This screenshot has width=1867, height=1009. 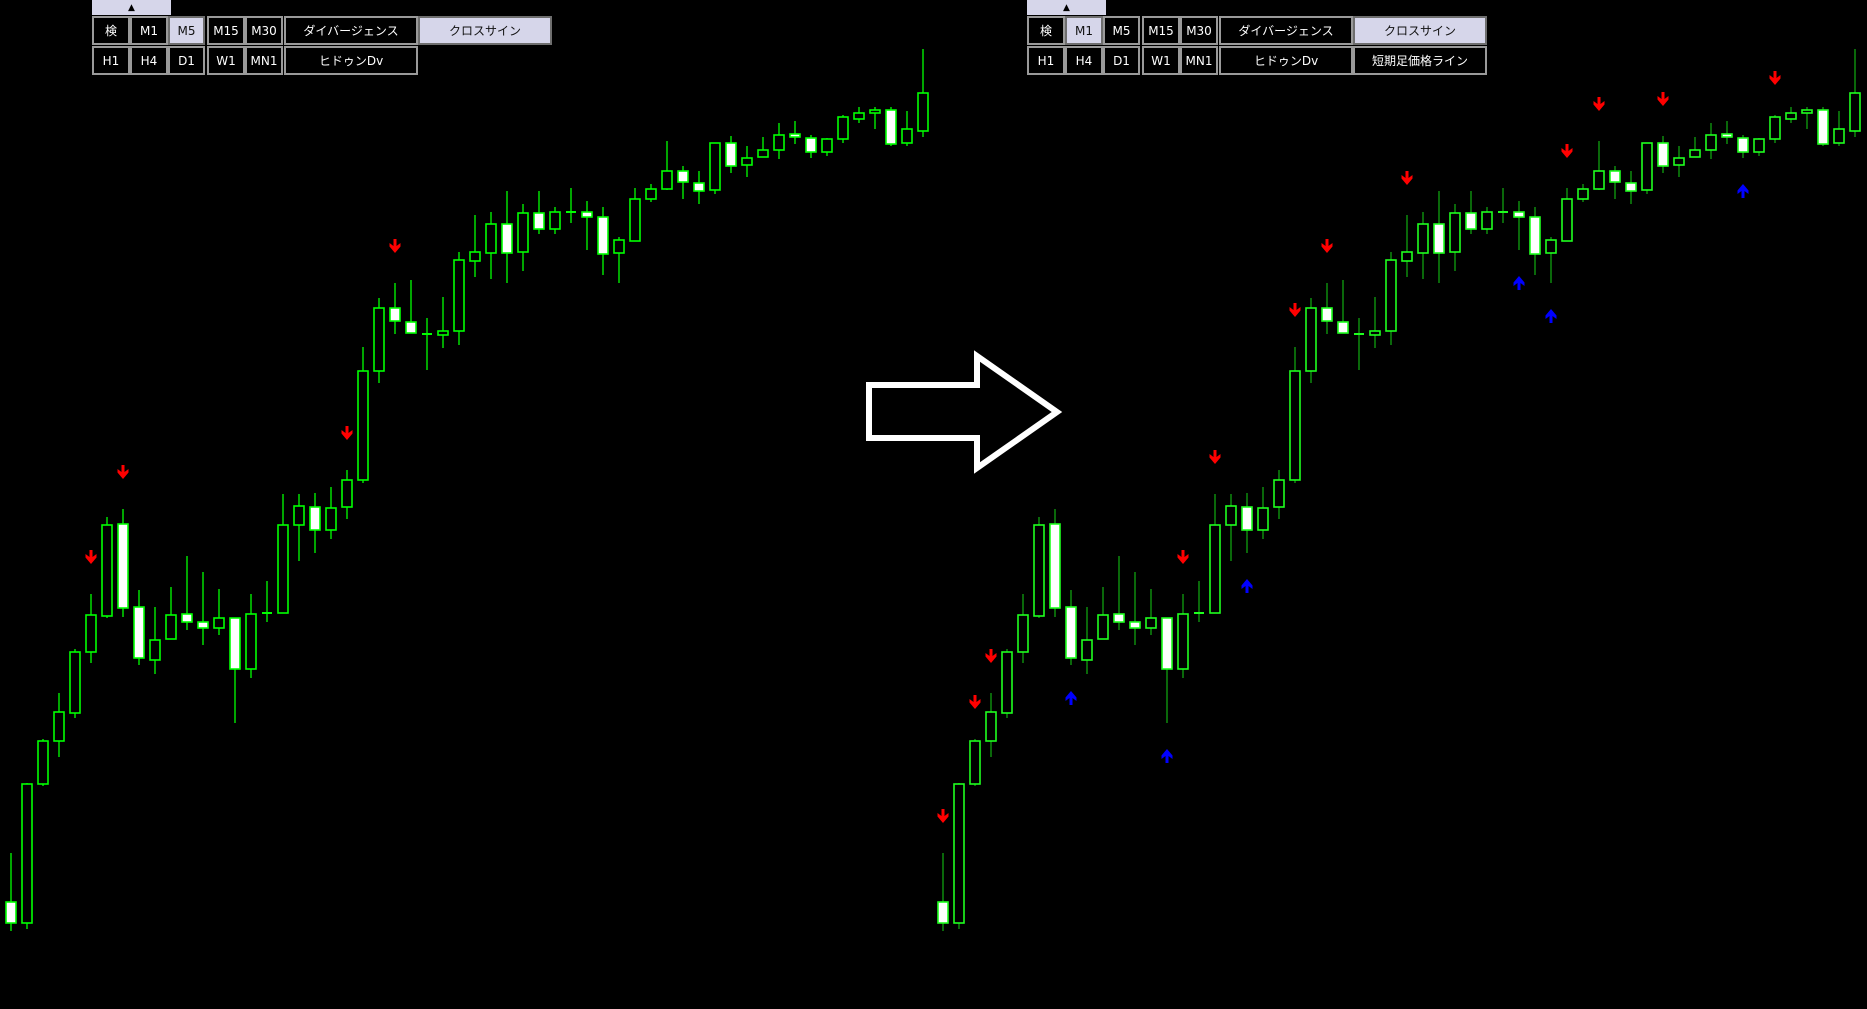 What do you see at coordinates (1420, 60) in the screenshot?
I see `toolbar-button-短期足価格ライン: 短期足価格ライン` at bounding box center [1420, 60].